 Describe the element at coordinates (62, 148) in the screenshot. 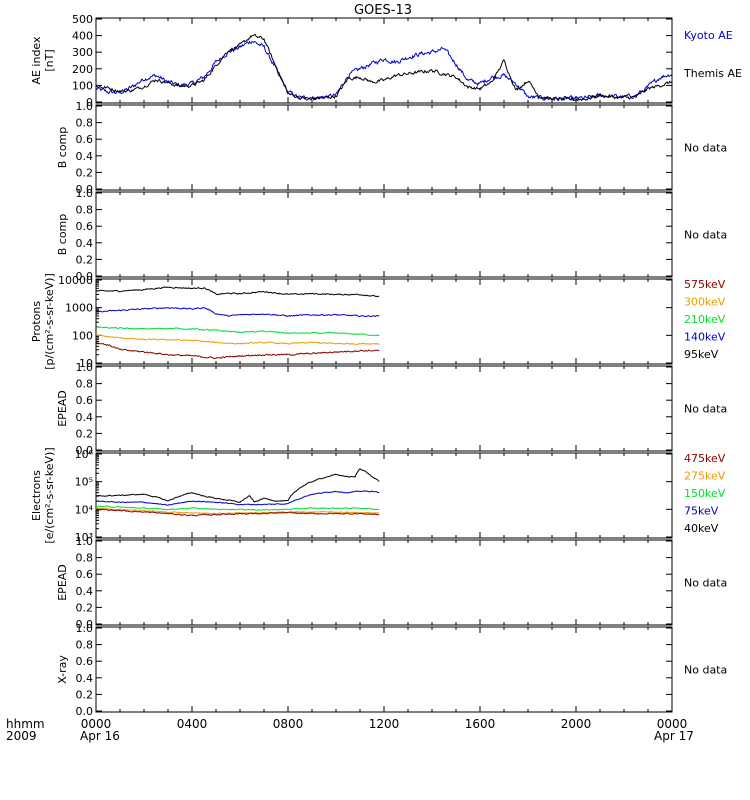

I see `ylabel-b1-0: B comp` at that location.